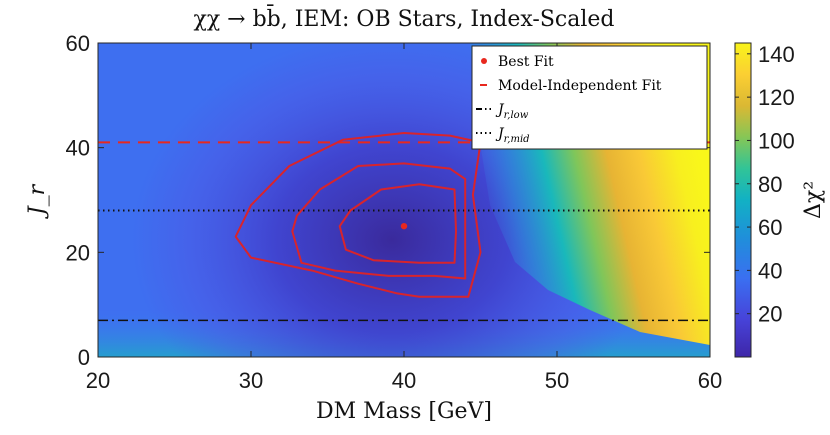 This screenshot has height=435, width=830. I want to click on y-tick-label: 20, so click(78, 252).